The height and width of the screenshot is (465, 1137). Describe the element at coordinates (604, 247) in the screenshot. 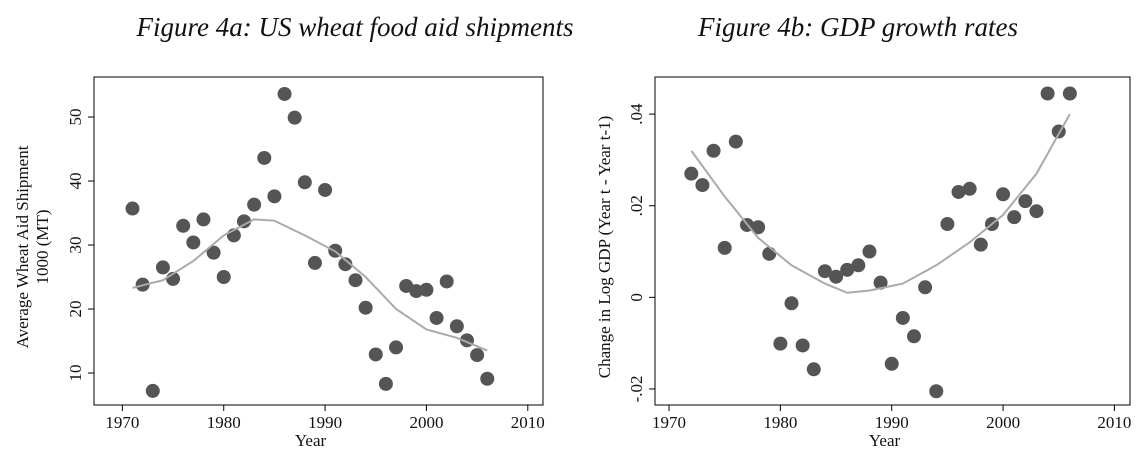

I see `y-axis-label: Change in Log GDP (Year t - Year t-1)` at that location.